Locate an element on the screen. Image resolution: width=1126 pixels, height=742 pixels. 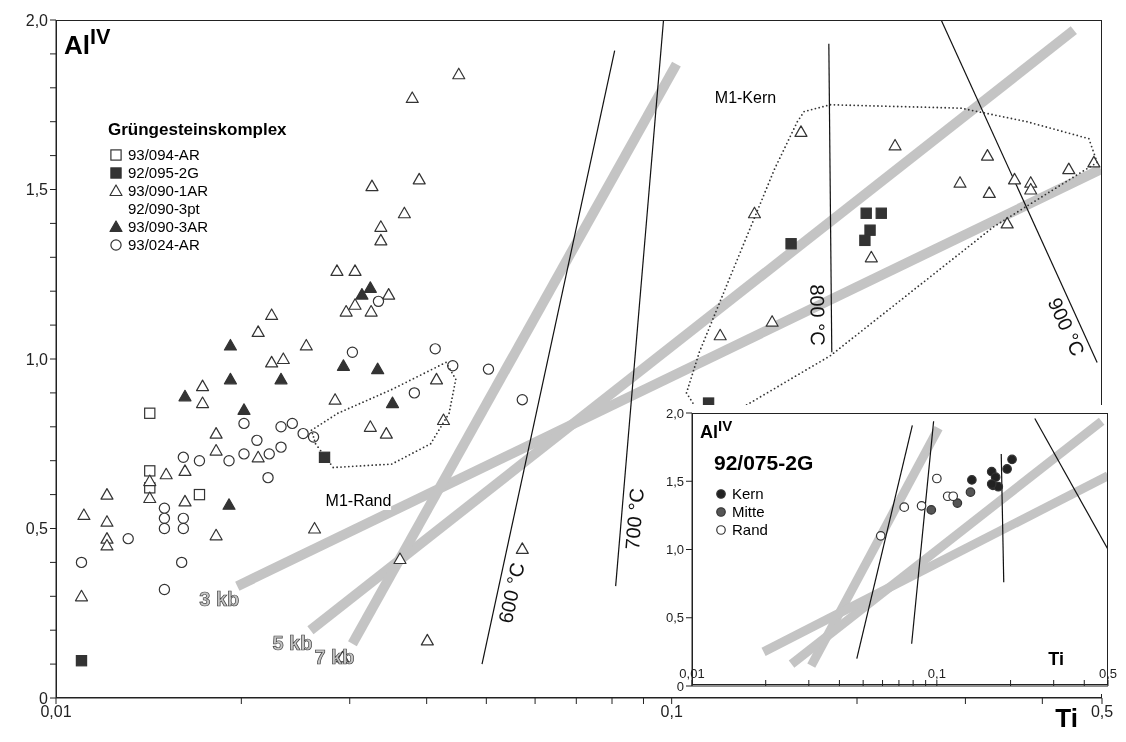
legend-title: Grüngesteinskomplex is located at coordinates (197, 130).